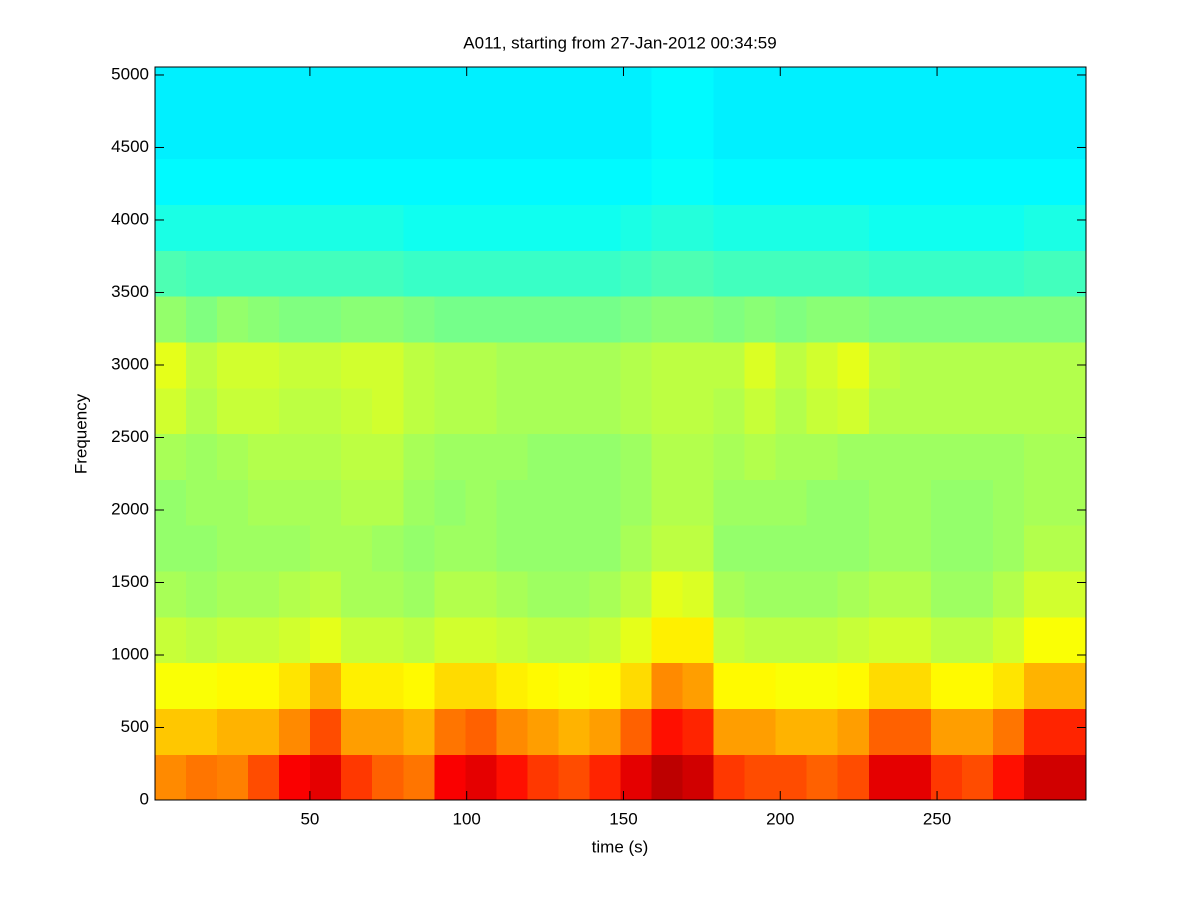 The height and width of the screenshot is (900, 1200). I want to click on y-tick-label: 500, so click(135, 726).